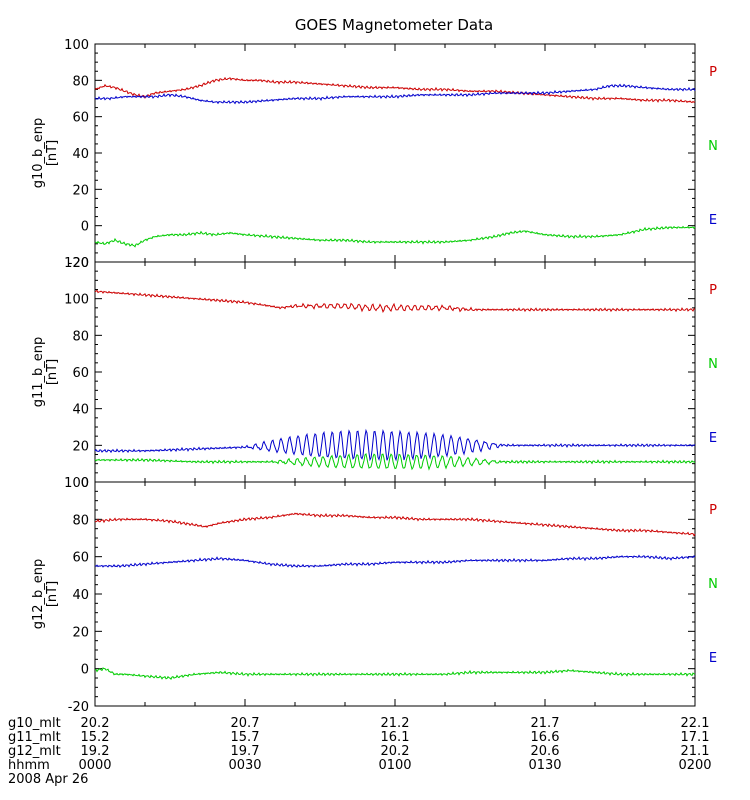  What do you see at coordinates (545, 723) in the screenshot?
I see `x-tick-label: 21.7` at bounding box center [545, 723].